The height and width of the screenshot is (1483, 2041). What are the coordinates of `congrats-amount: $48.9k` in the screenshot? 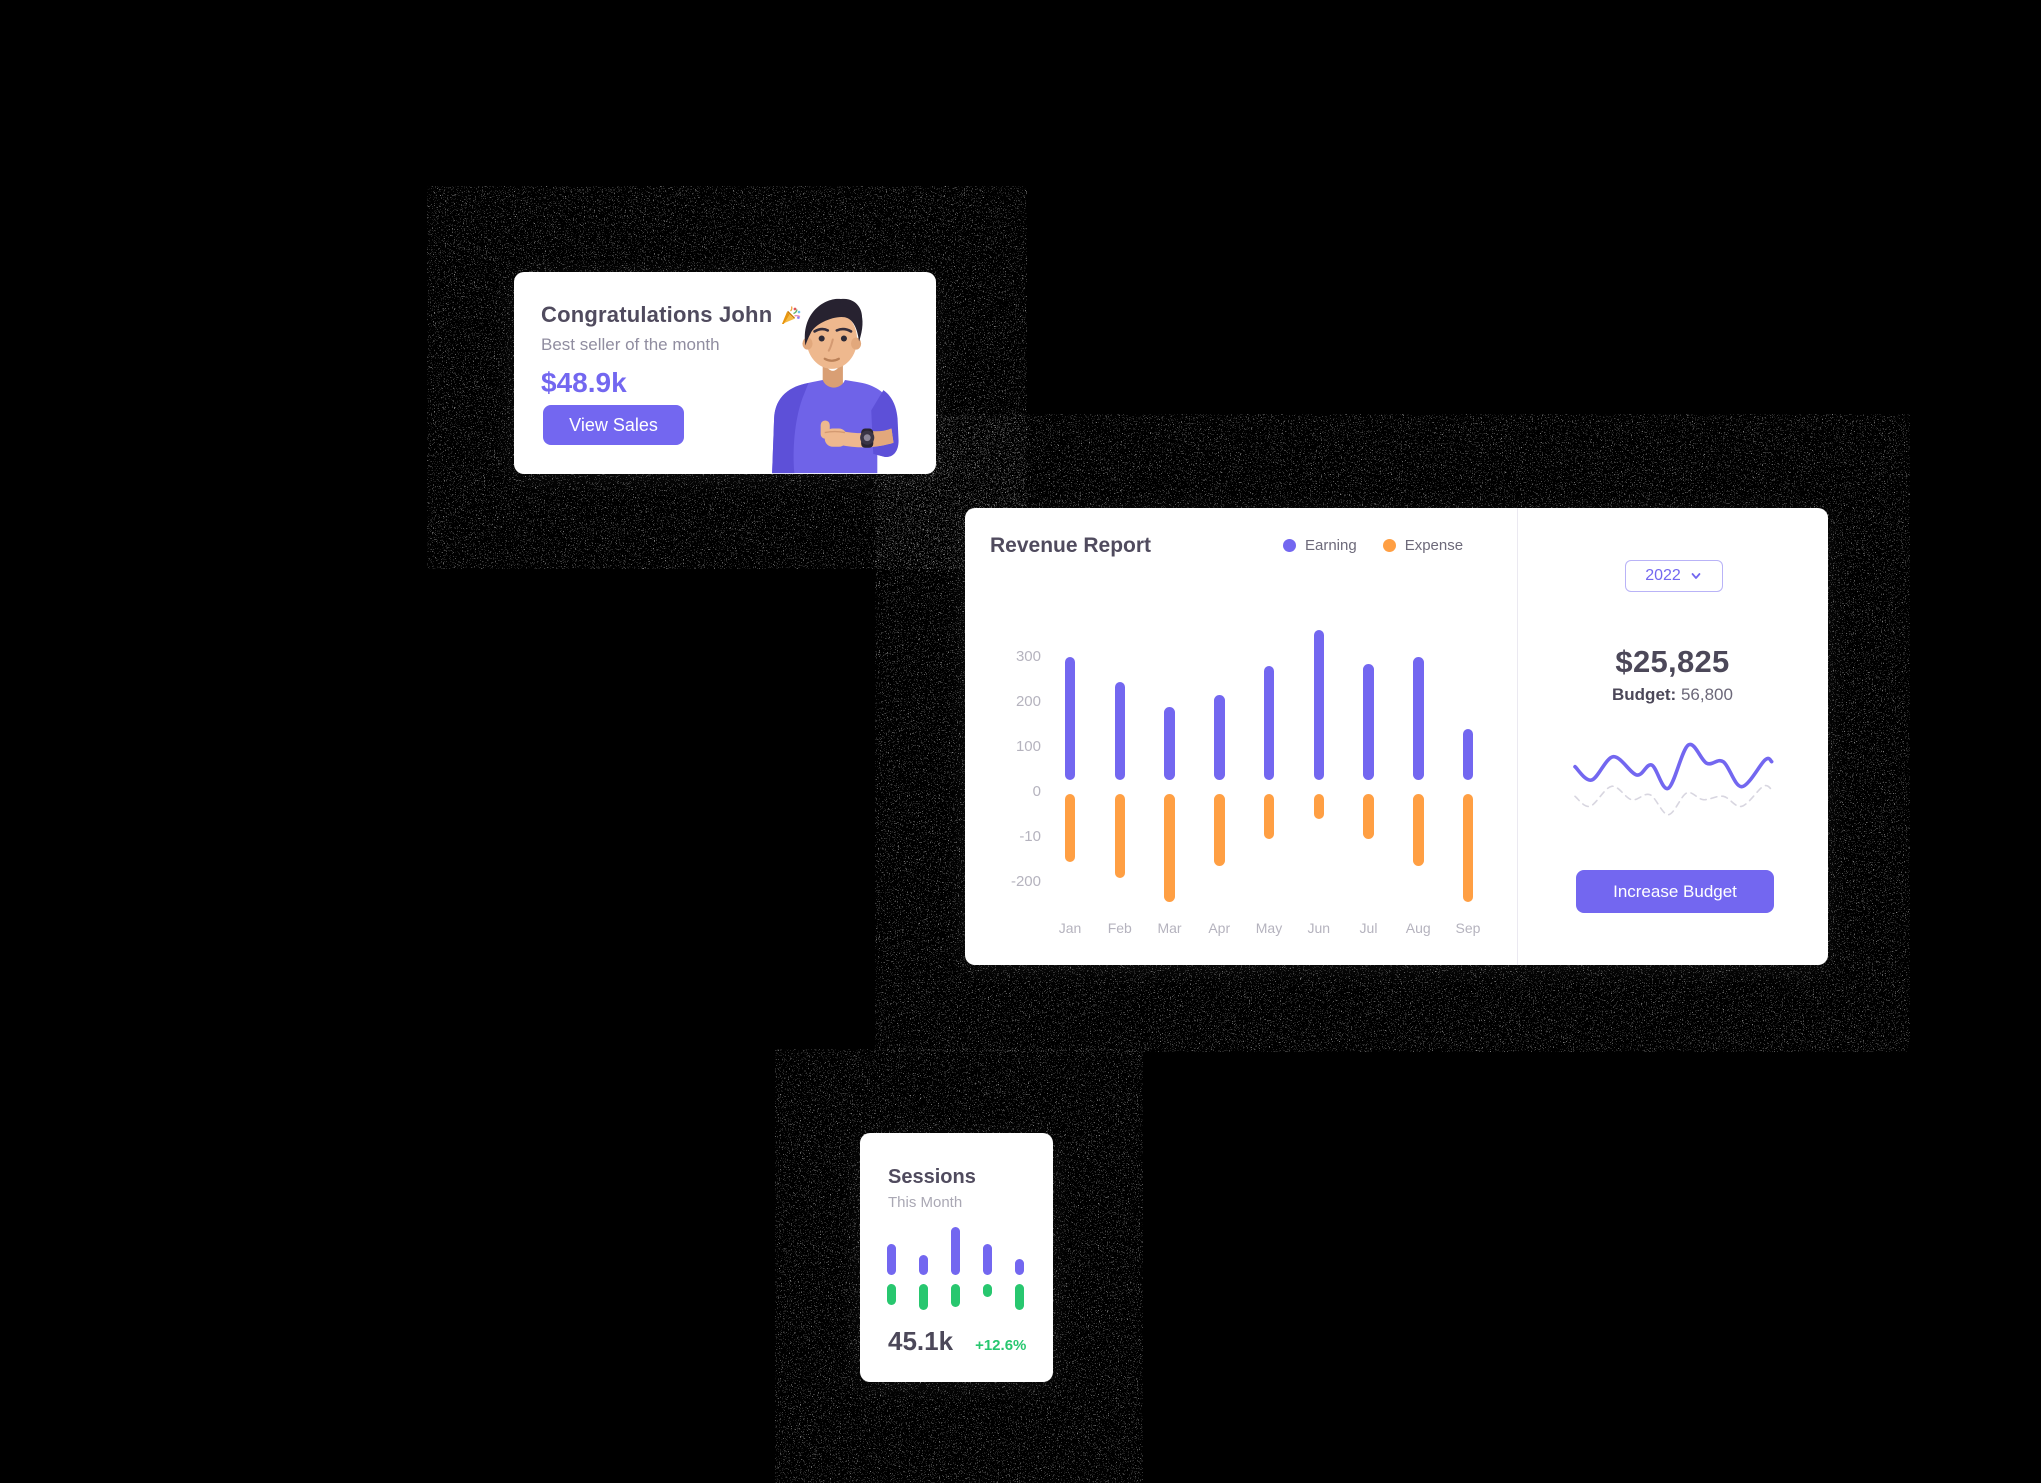 It's located at (584, 382).